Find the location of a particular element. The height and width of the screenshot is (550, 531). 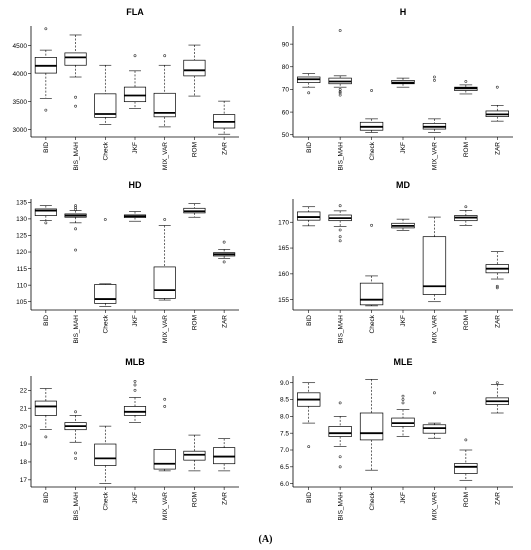

panel-title: HD is located at coordinates (135, 185).